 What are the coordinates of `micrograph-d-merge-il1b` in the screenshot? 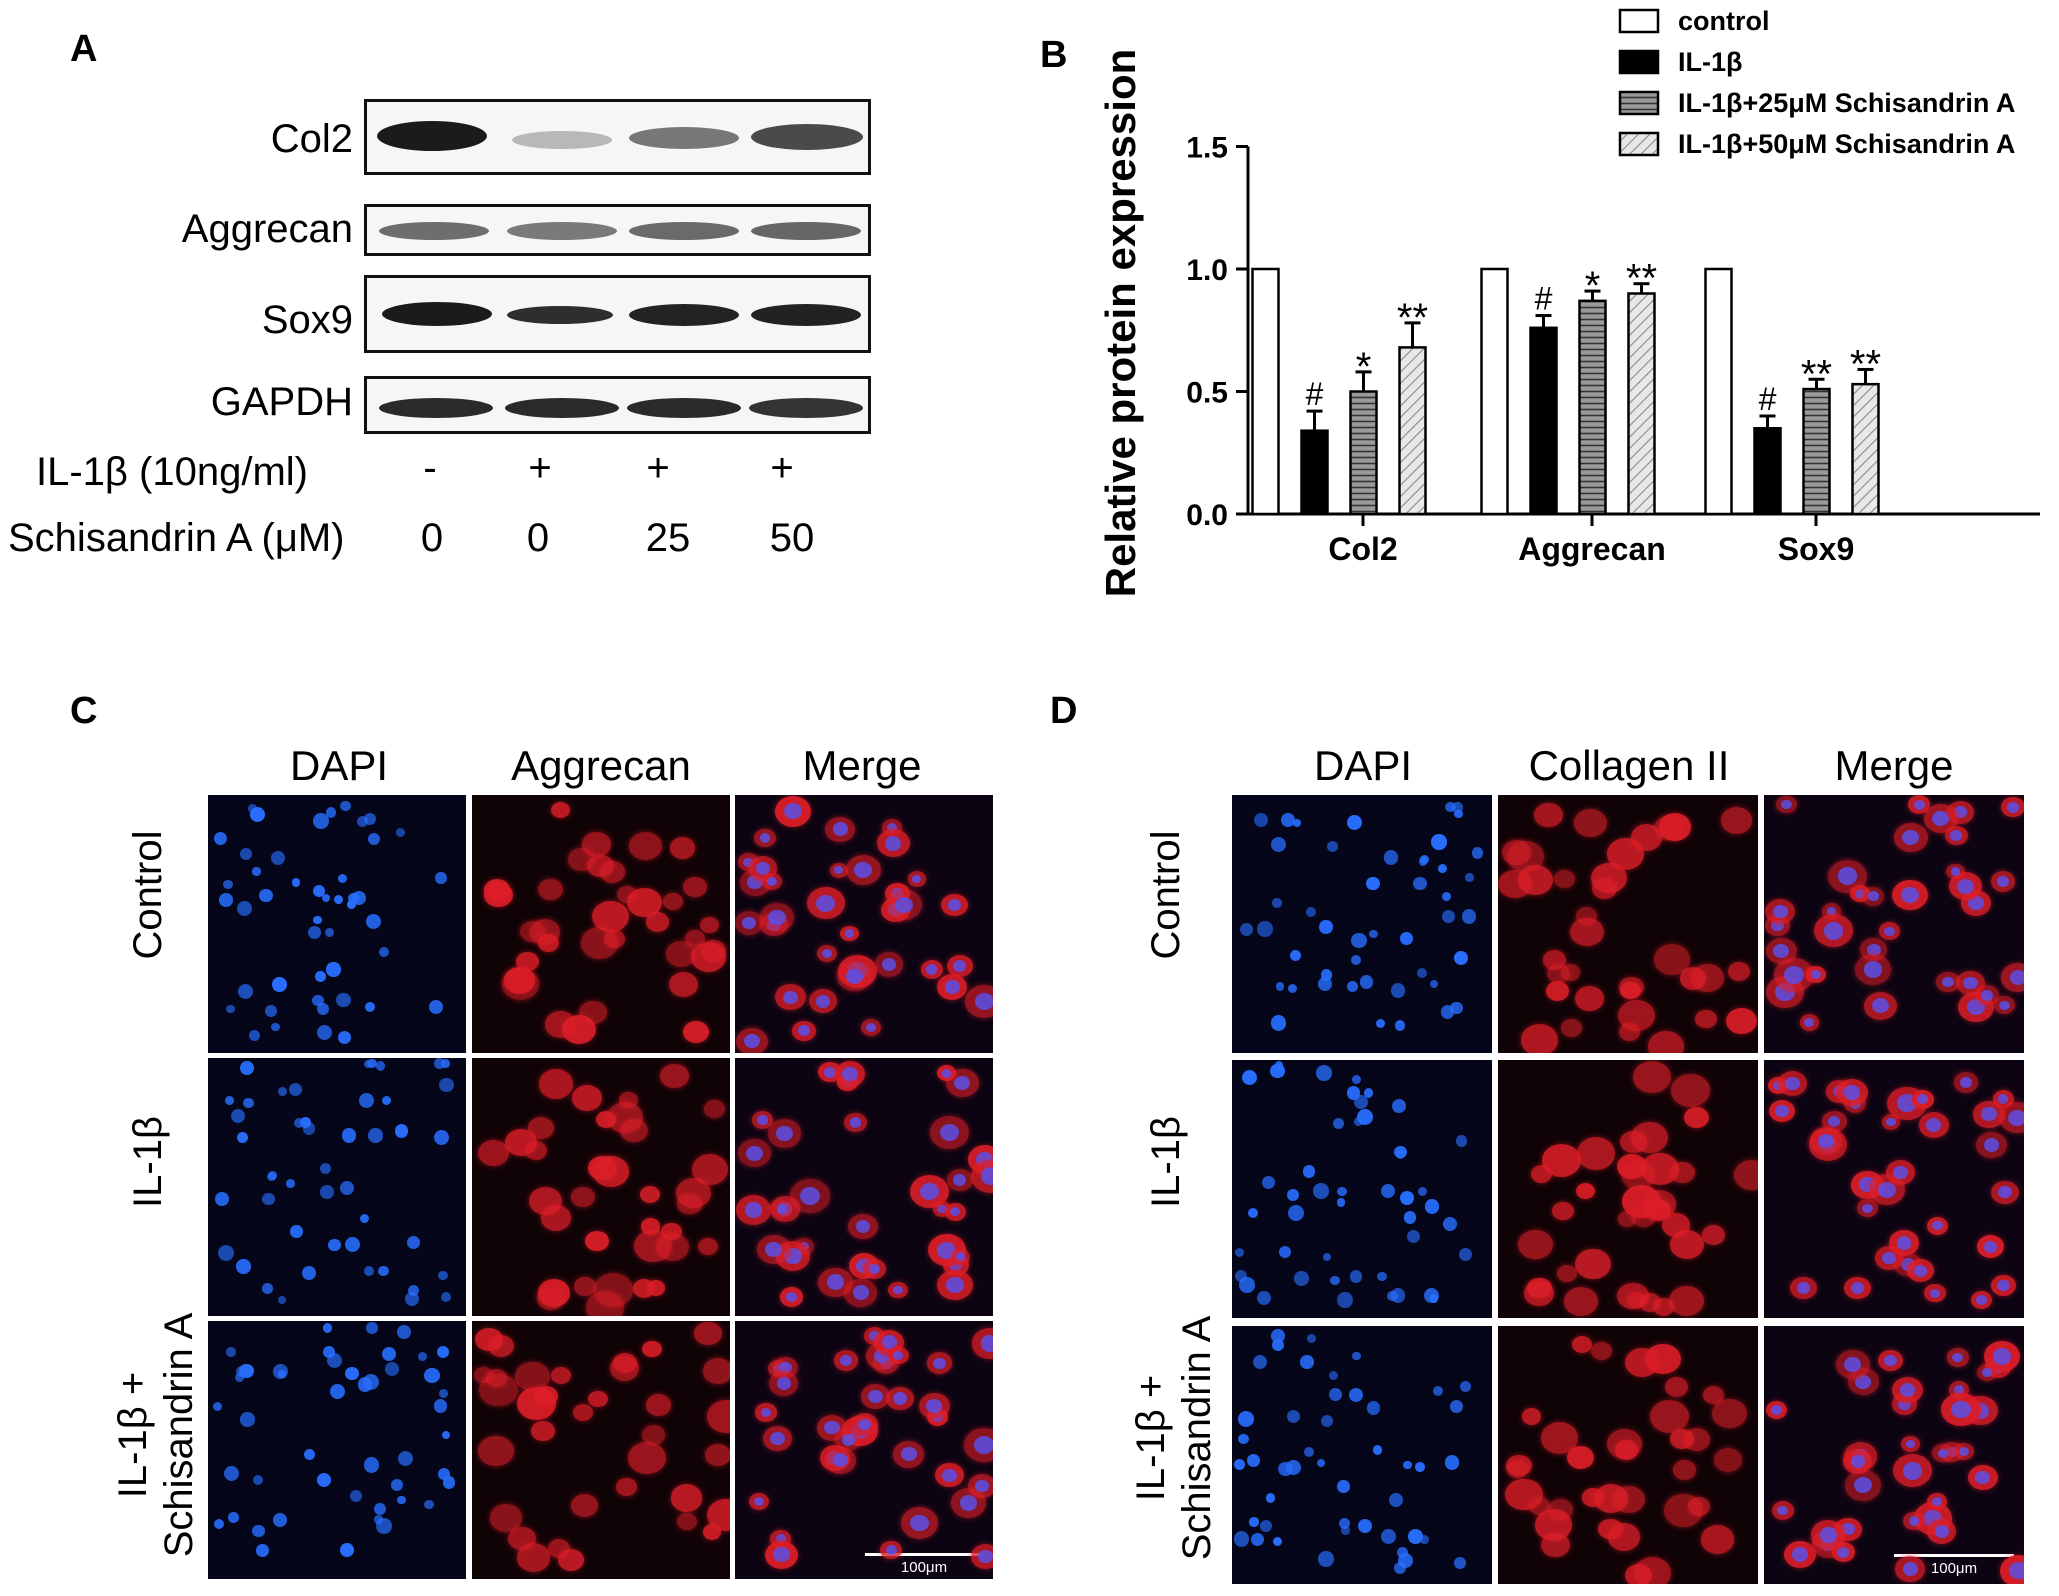 It's located at (1894, 1189).